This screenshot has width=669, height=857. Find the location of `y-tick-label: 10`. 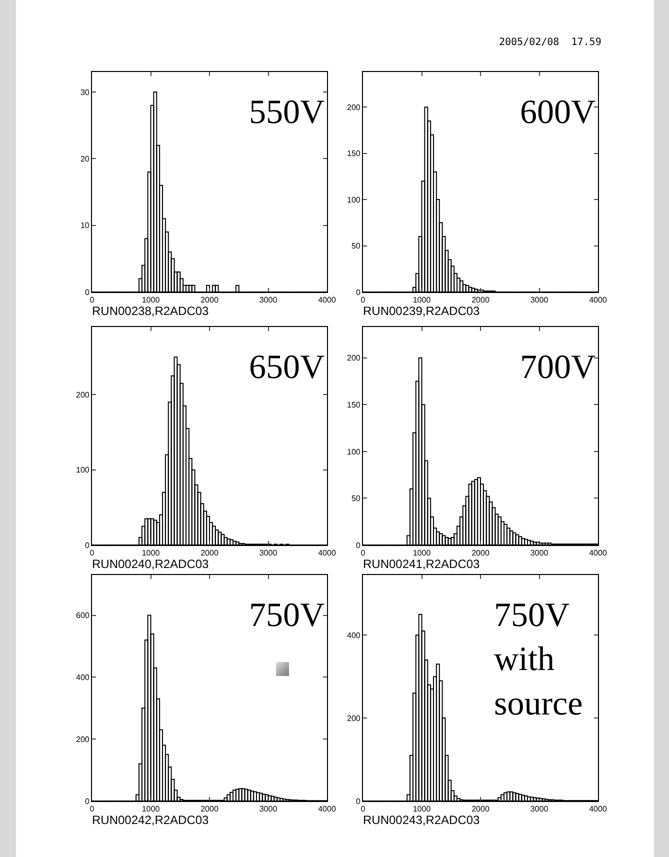

y-tick-label: 10 is located at coordinates (85, 225).